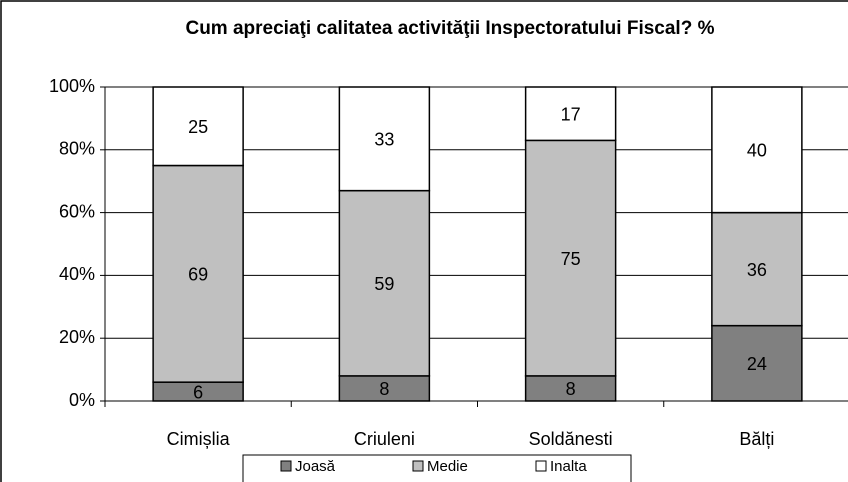  I want to click on data-label: 33, so click(384, 140).